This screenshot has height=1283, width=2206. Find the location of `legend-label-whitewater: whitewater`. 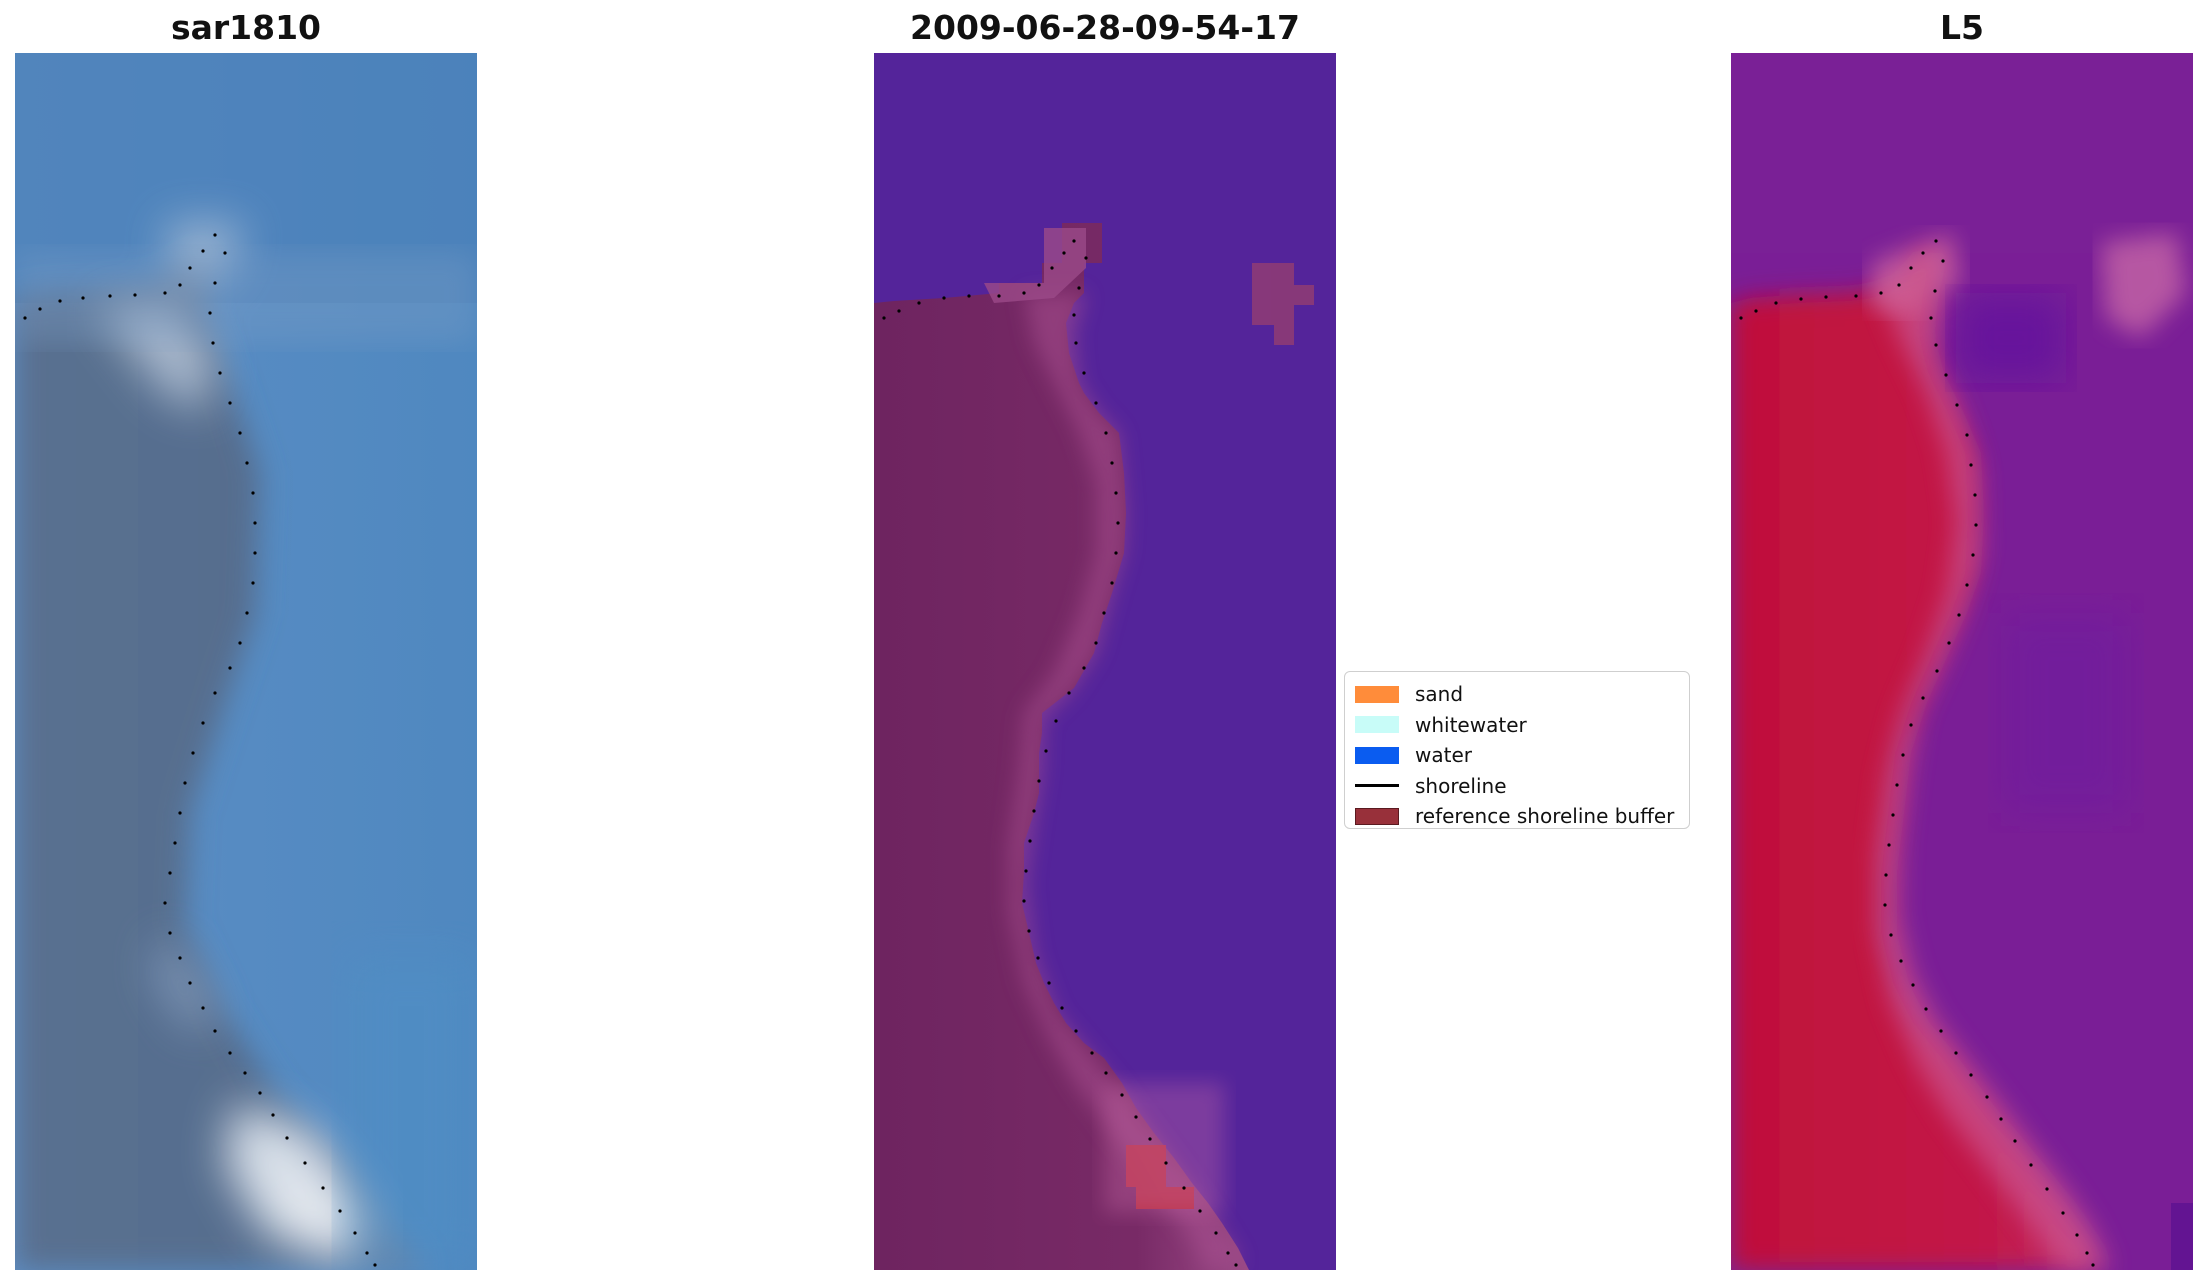

legend-label-whitewater: whitewater is located at coordinates (1471, 724).